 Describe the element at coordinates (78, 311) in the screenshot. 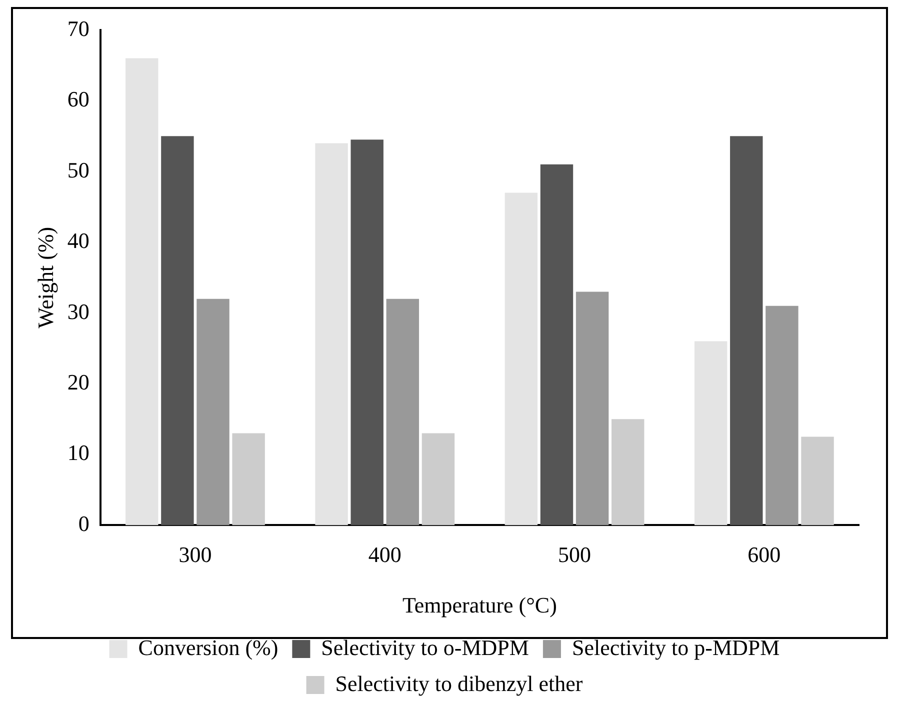

I see `y-tick-label: 30` at that location.